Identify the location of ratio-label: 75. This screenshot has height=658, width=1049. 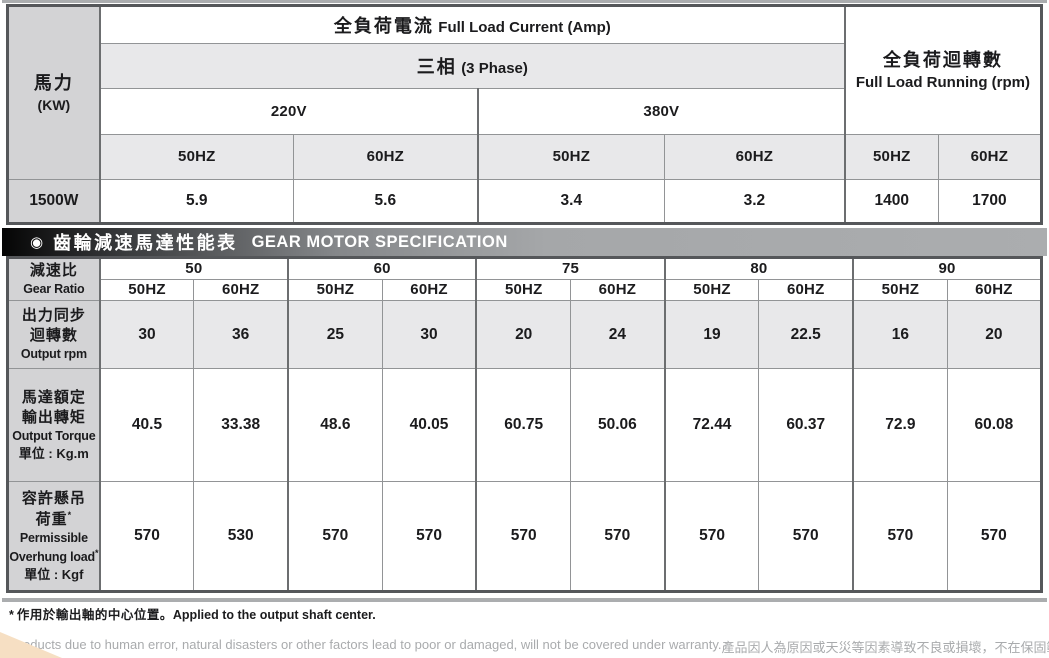
(570, 268).